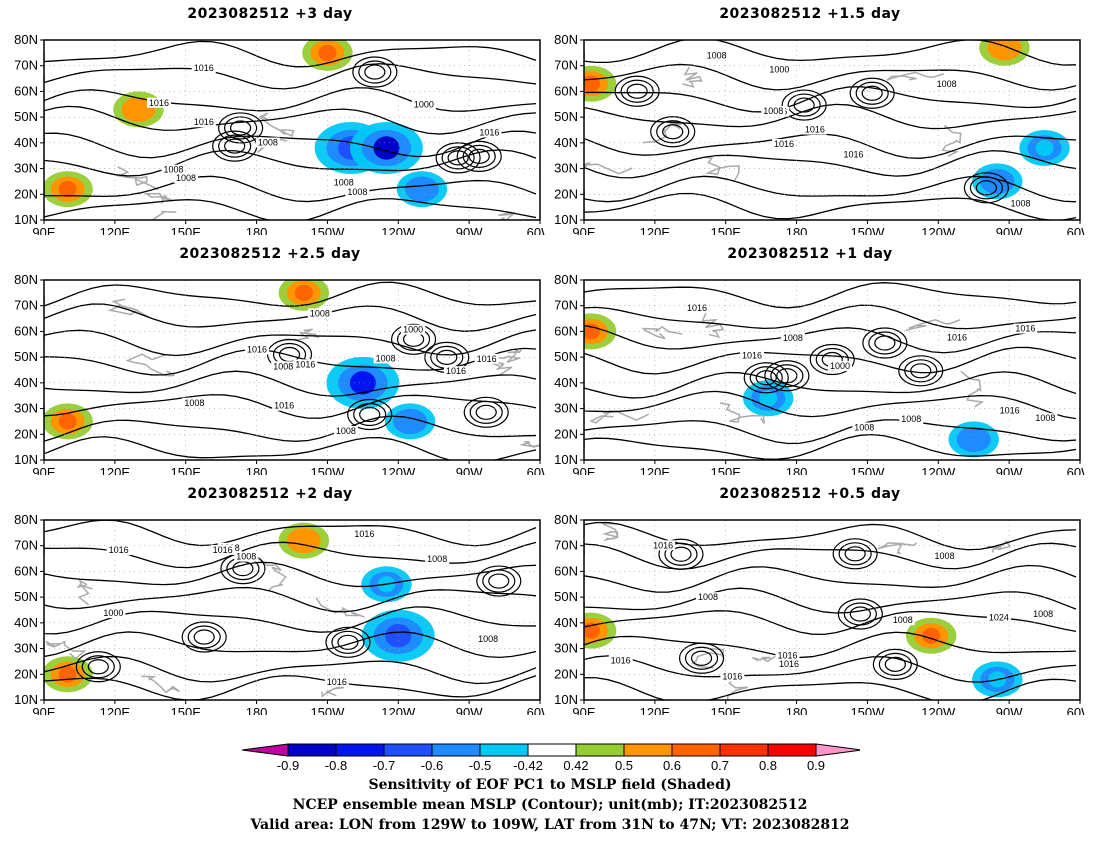 The width and height of the screenshot is (1100, 850). What do you see at coordinates (575, 765) in the screenshot?
I see `colorbar-tick-label: 0.42` at bounding box center [575, 765].